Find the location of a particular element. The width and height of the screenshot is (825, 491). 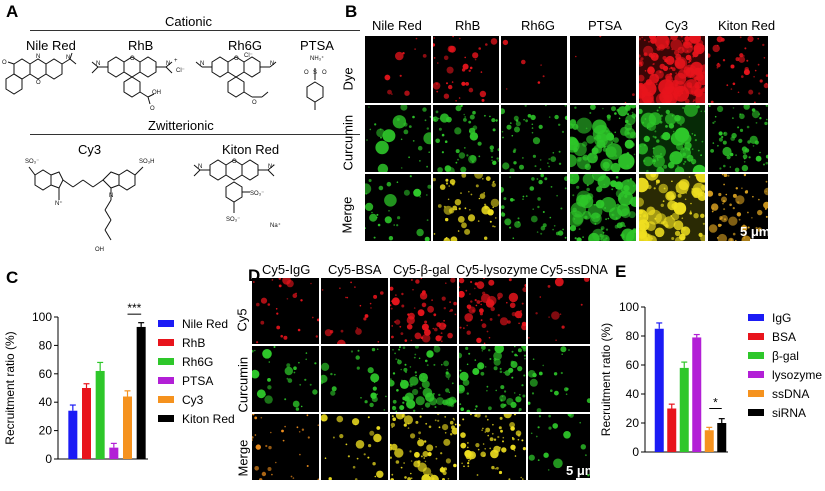

svg-text: O is located at coordinates (254, 103).